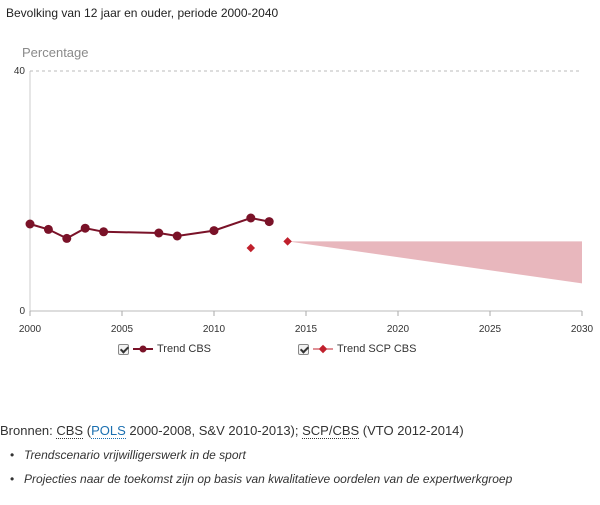 The image size is (600, 505). I want to click on cbs-abbreviation: CBS, so click(70, 431).